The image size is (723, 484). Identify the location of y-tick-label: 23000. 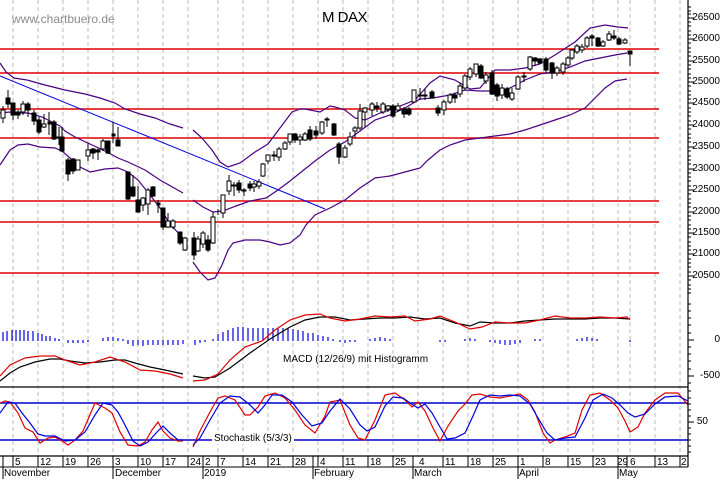
(706, 168).